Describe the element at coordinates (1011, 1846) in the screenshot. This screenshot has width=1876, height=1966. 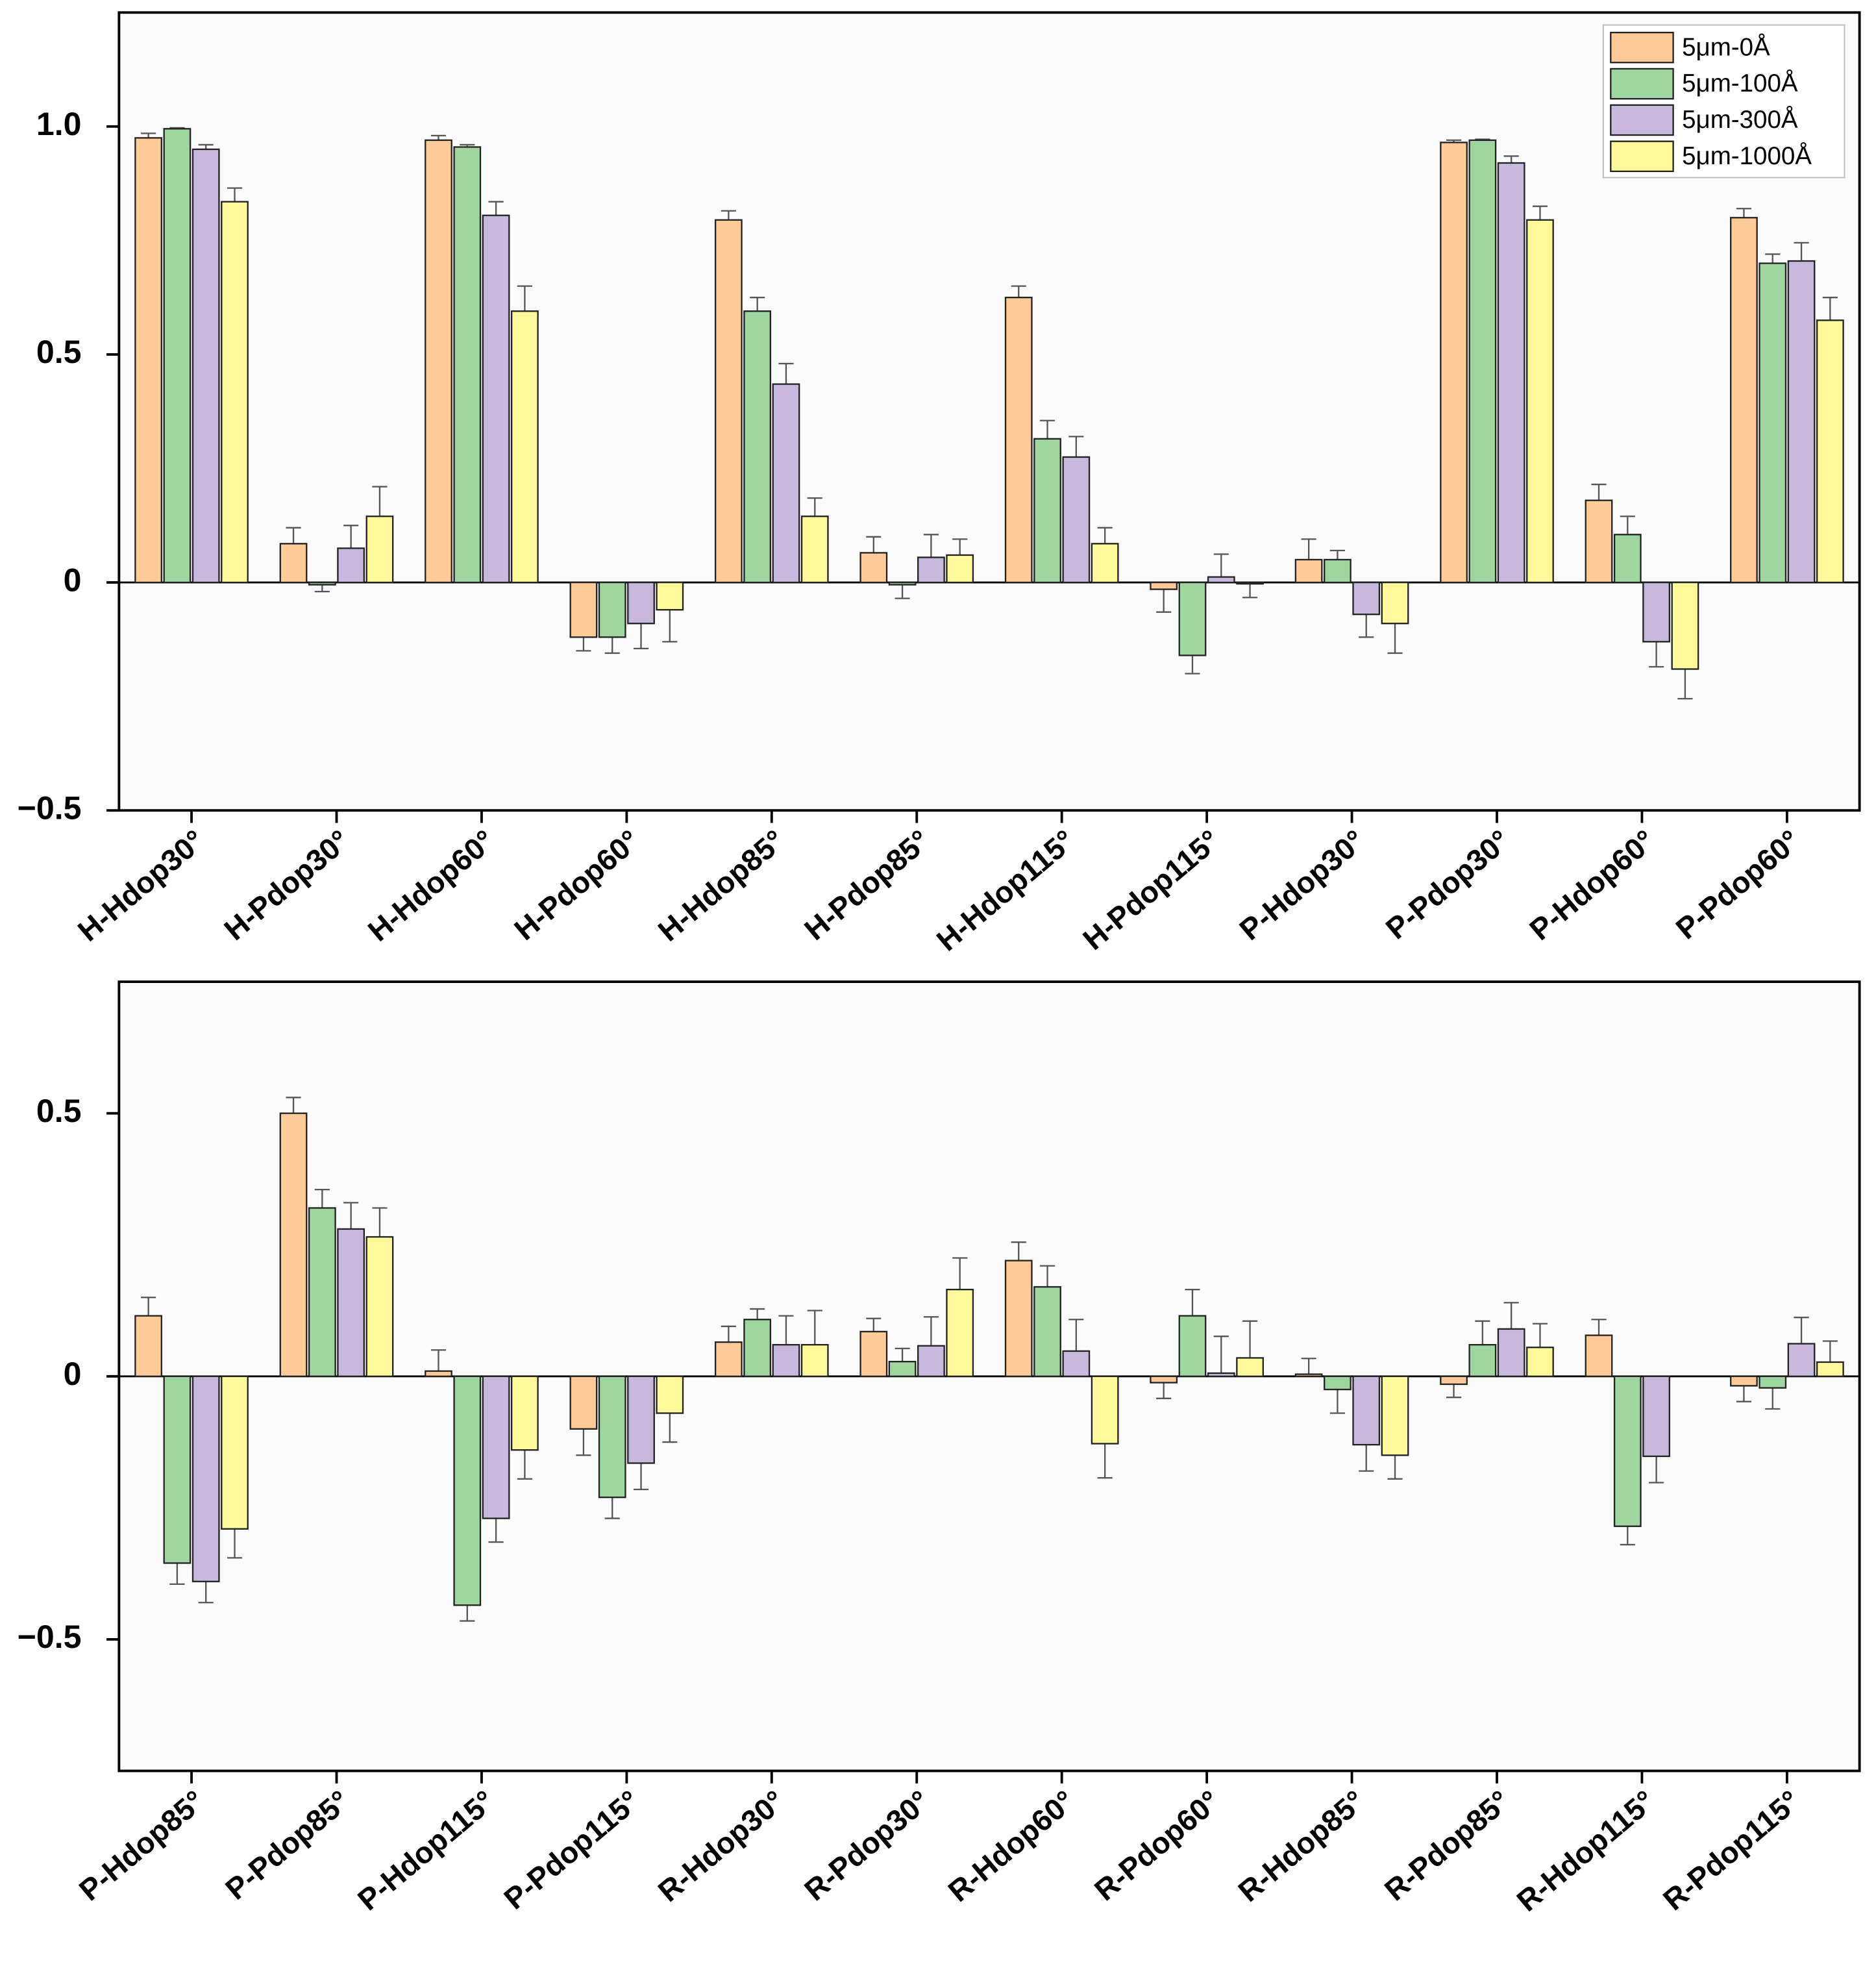
I see `x-tick-label: R-Hdop60°` at that location.